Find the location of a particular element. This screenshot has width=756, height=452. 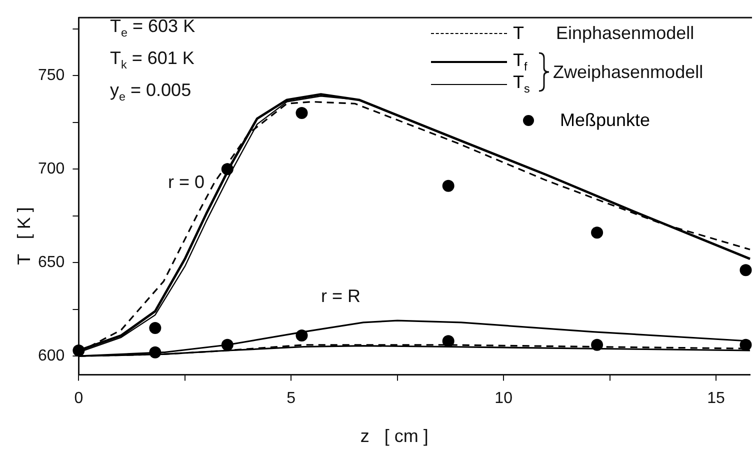

annotation: Zweiphasenmodell is located at coordinates (628, 72).